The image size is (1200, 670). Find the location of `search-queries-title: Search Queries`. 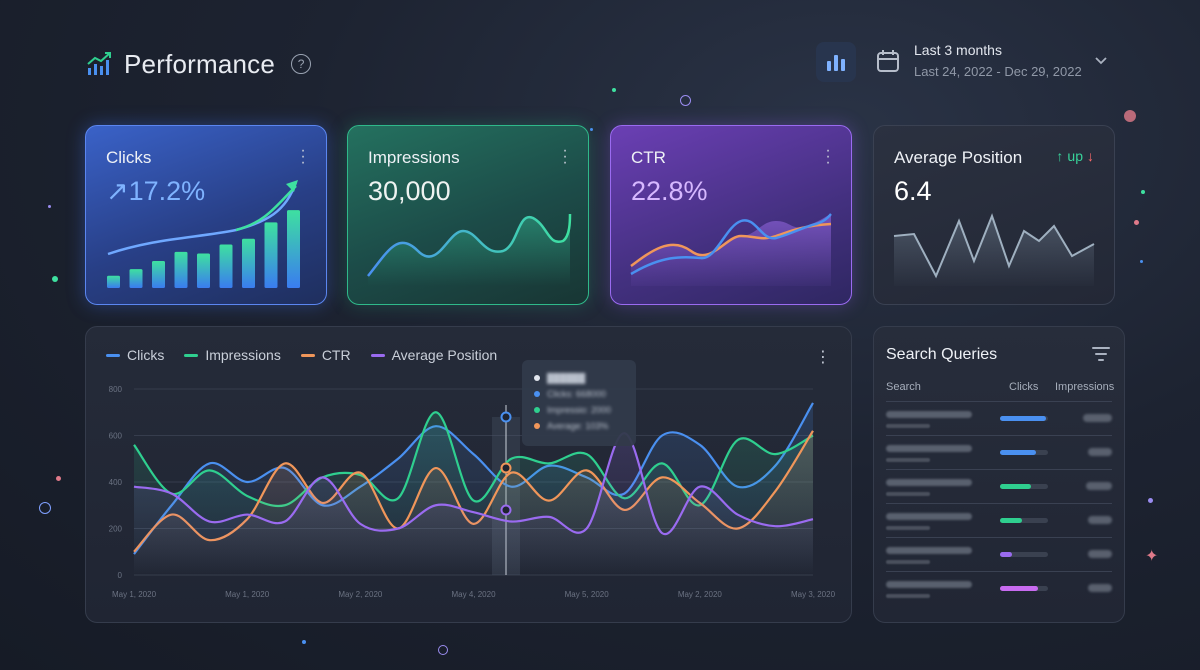

search-queries-title: Search Queries is located at coordinates (942, 354).